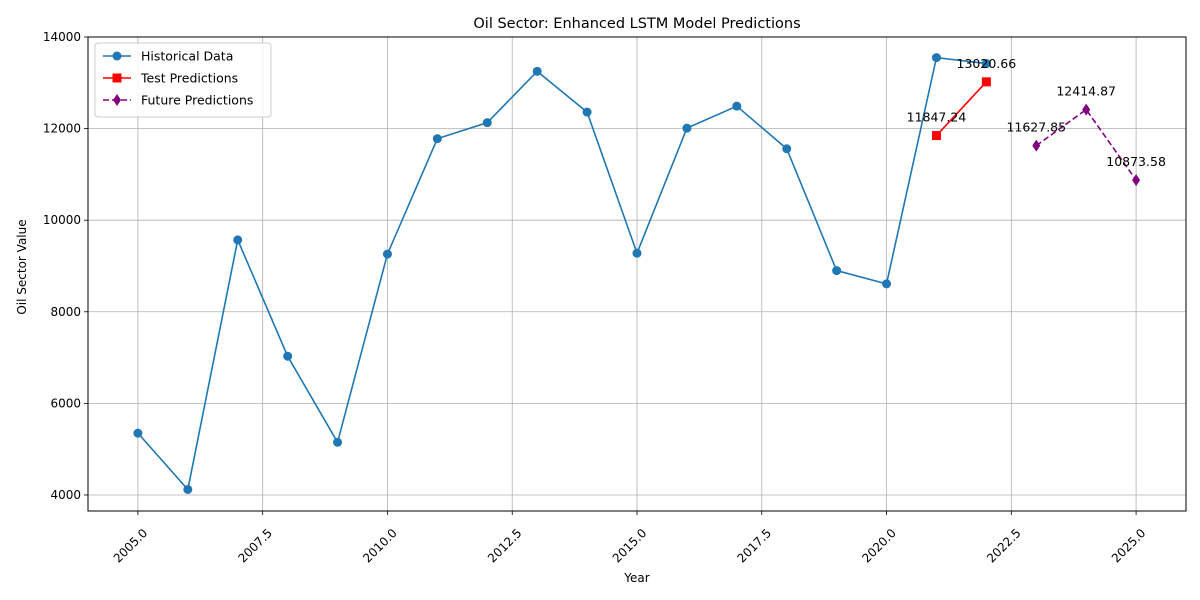  Describe the element at coordinates (630, 546) in the screenshot. I see `x-tick-label: 2015.0` at that location.